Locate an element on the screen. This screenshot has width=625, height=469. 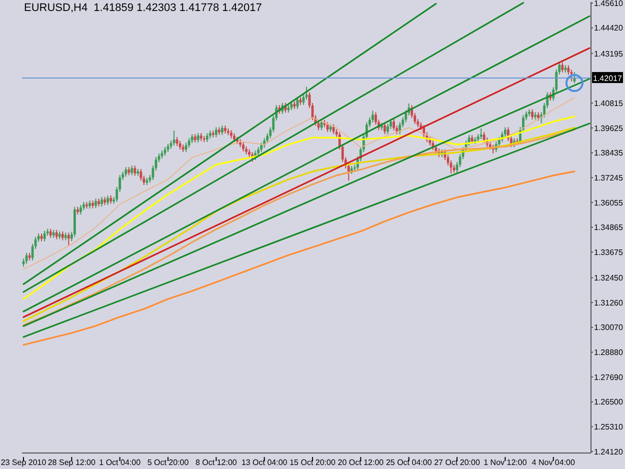
y-tick-label: 1.30070 is located at coordinates (609, 327).